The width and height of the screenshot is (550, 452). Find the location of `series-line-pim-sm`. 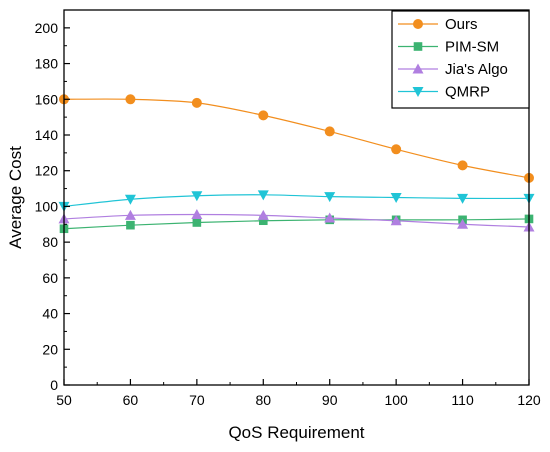

series-line-pim-sm is located at coordinates (296, 224).